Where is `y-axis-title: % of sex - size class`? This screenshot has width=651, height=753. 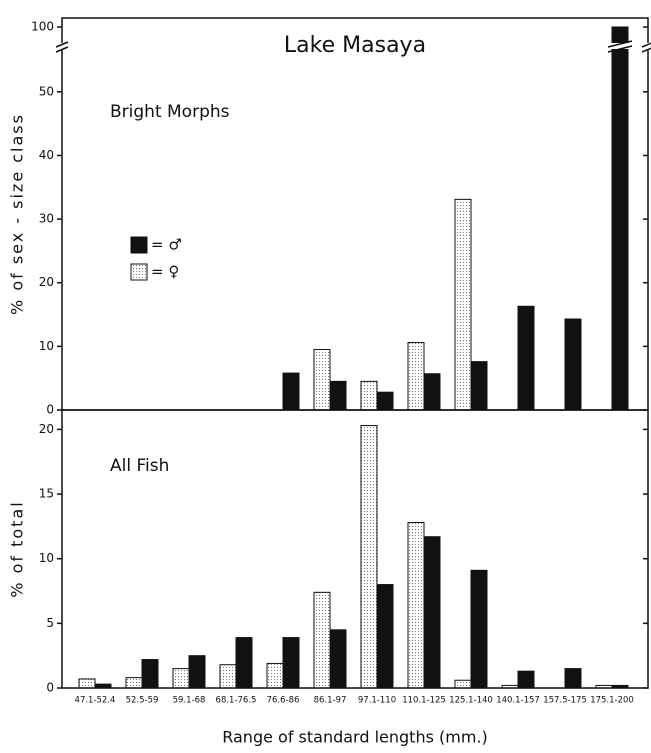 y-axis-title: % of sex - size class is located at coordinates (17, 214).